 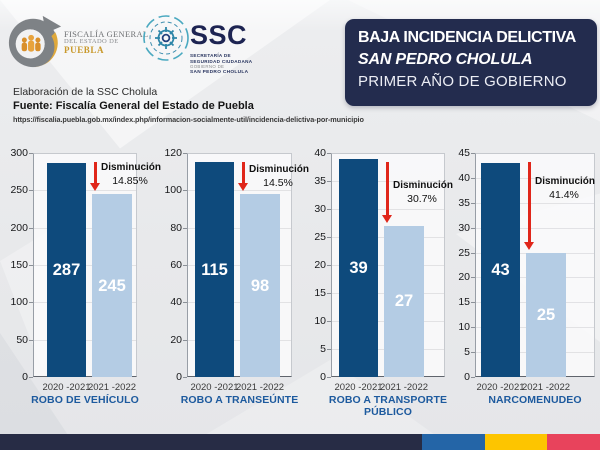 What do you see at coordinates (19, 265) in the screenshot?
I see `y-tick-label: 150` at bounding box center [19, 265].